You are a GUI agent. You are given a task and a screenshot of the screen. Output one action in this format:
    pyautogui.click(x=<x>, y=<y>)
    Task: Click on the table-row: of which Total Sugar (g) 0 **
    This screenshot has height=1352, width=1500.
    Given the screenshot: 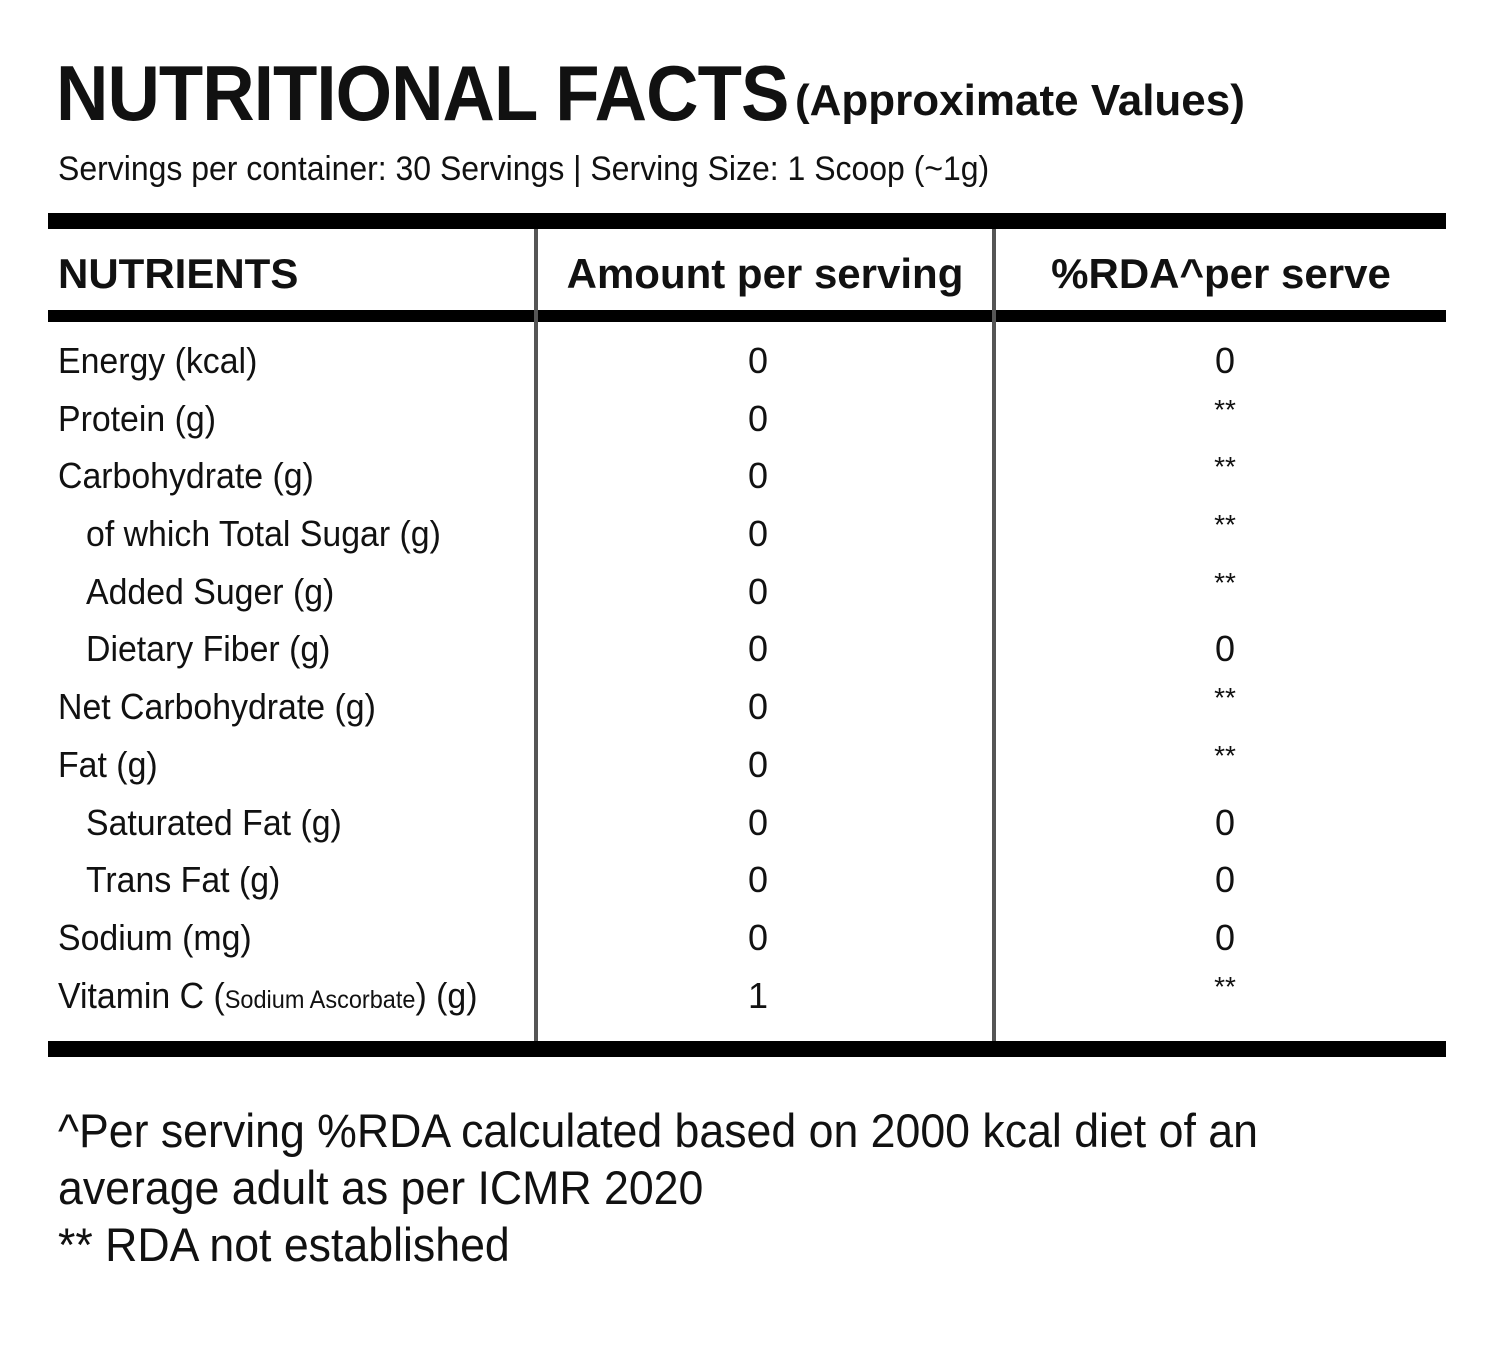 What is the action you would take?
    pyautogui.click(x=750, y=538)
    